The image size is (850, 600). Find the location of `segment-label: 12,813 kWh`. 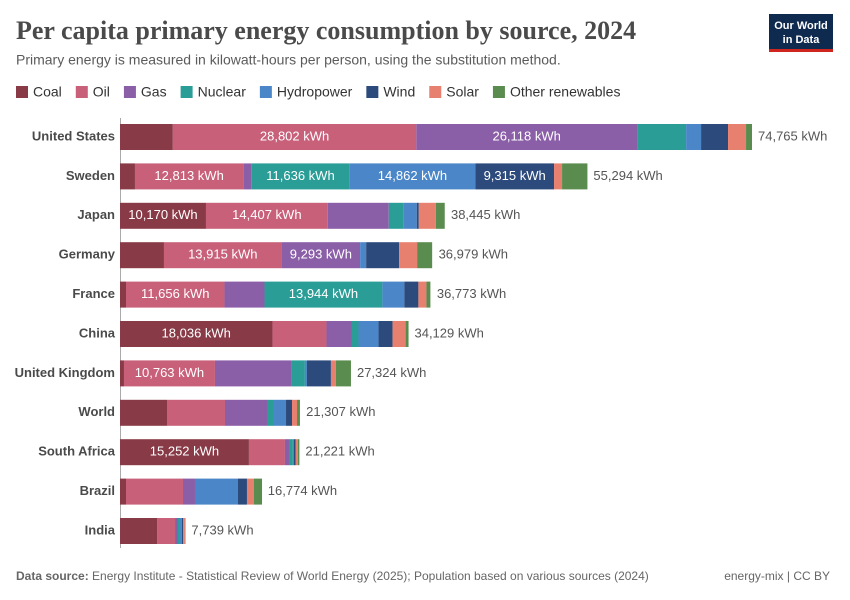

segment-label: 12,813 kWh is located at coordinates (188, 175).